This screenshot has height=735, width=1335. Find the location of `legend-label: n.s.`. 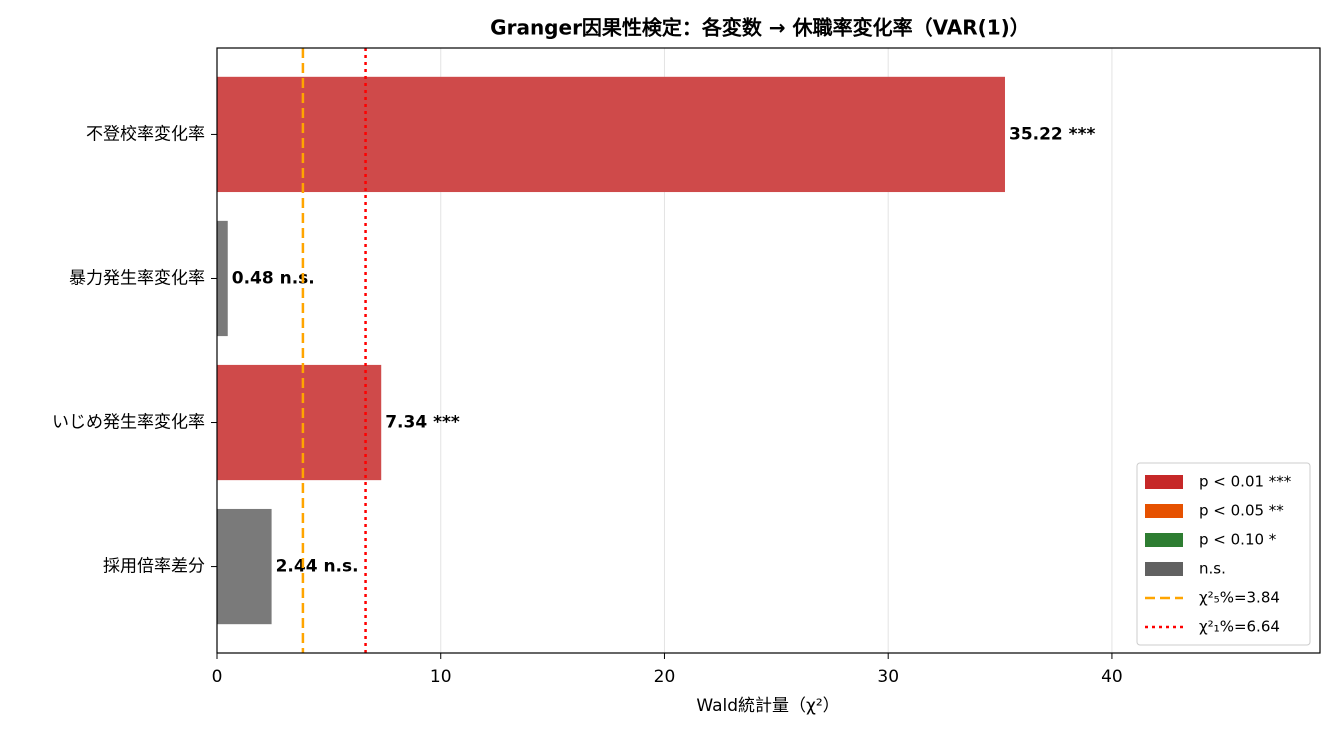

legend-label: n.s. is located at coordinates (1212, 569).